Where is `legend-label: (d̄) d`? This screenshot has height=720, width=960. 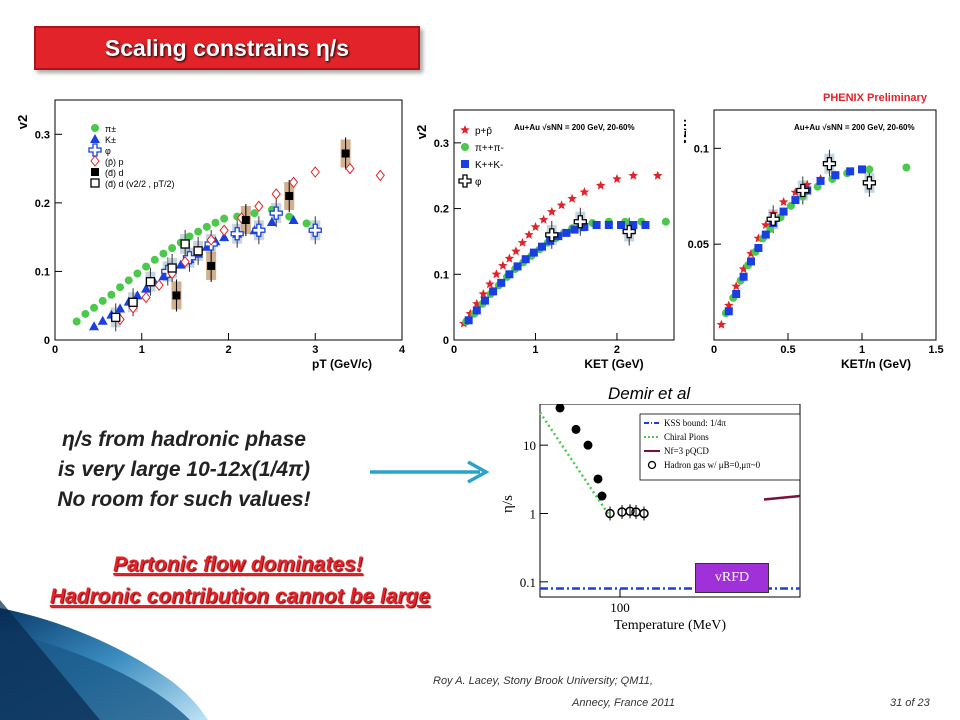
legend-label: (d̄) d is located at coordinates (114, 173).